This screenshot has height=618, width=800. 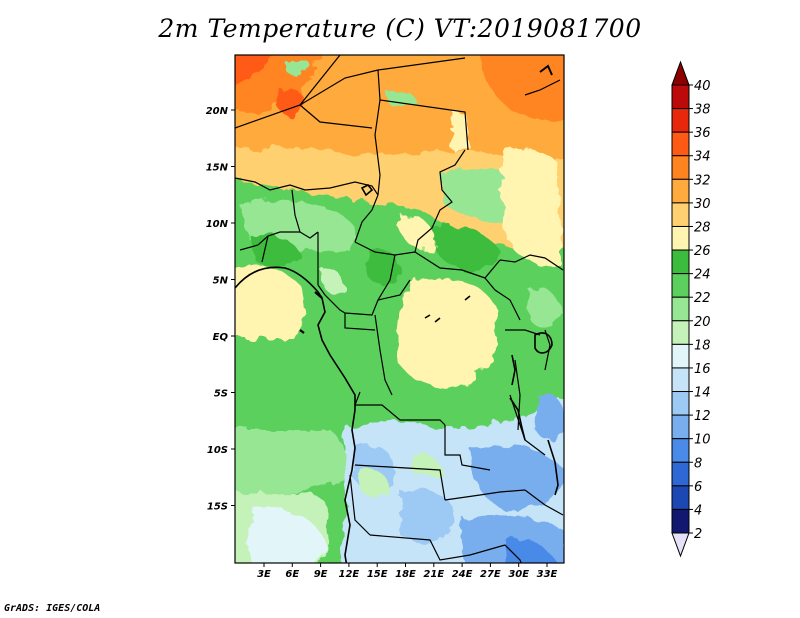 I want to click on colorbar-label: 4, so click(x=698, y=510).